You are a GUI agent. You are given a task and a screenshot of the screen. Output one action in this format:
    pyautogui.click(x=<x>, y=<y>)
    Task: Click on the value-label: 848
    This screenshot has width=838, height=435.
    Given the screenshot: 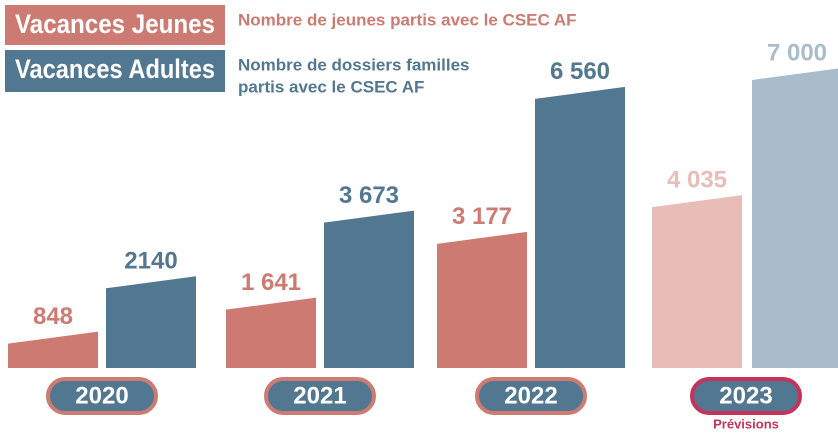 What is the action you would take?
    pyautogui.click(x=53, y=316)
    